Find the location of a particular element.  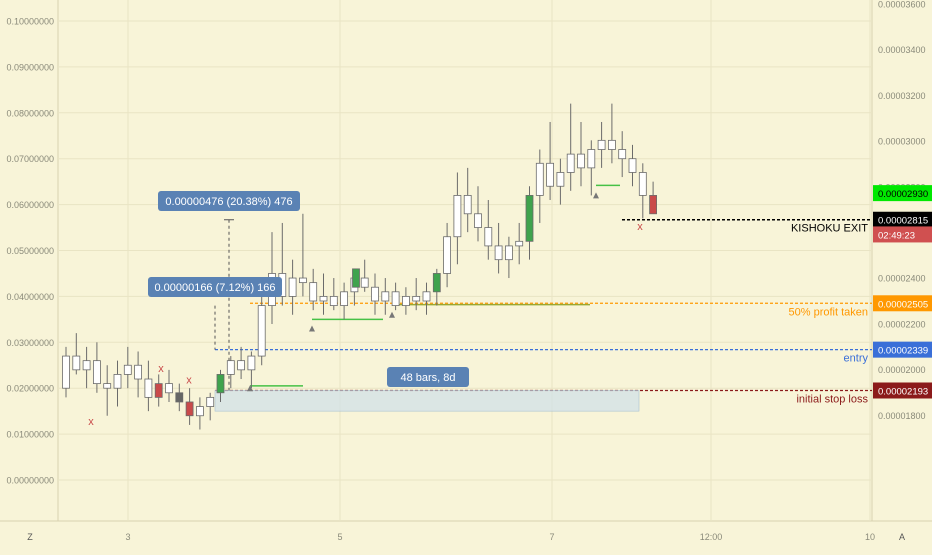

right-tick-label: 0.00002400 is located at coordinates (902, 279).